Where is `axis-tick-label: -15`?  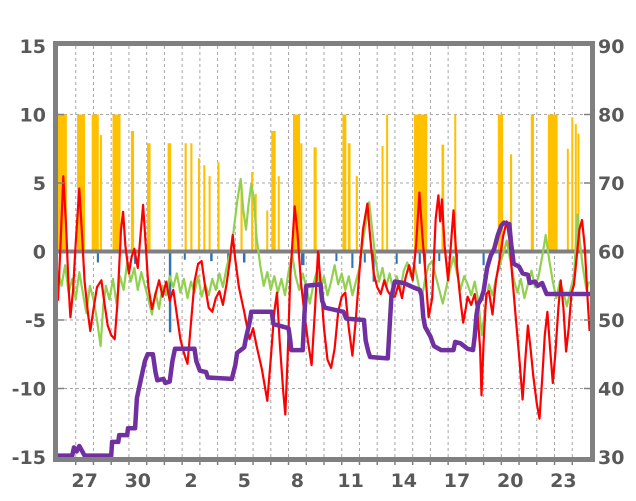 axis-tick-label: -15 is located at coordinates (29, 458).